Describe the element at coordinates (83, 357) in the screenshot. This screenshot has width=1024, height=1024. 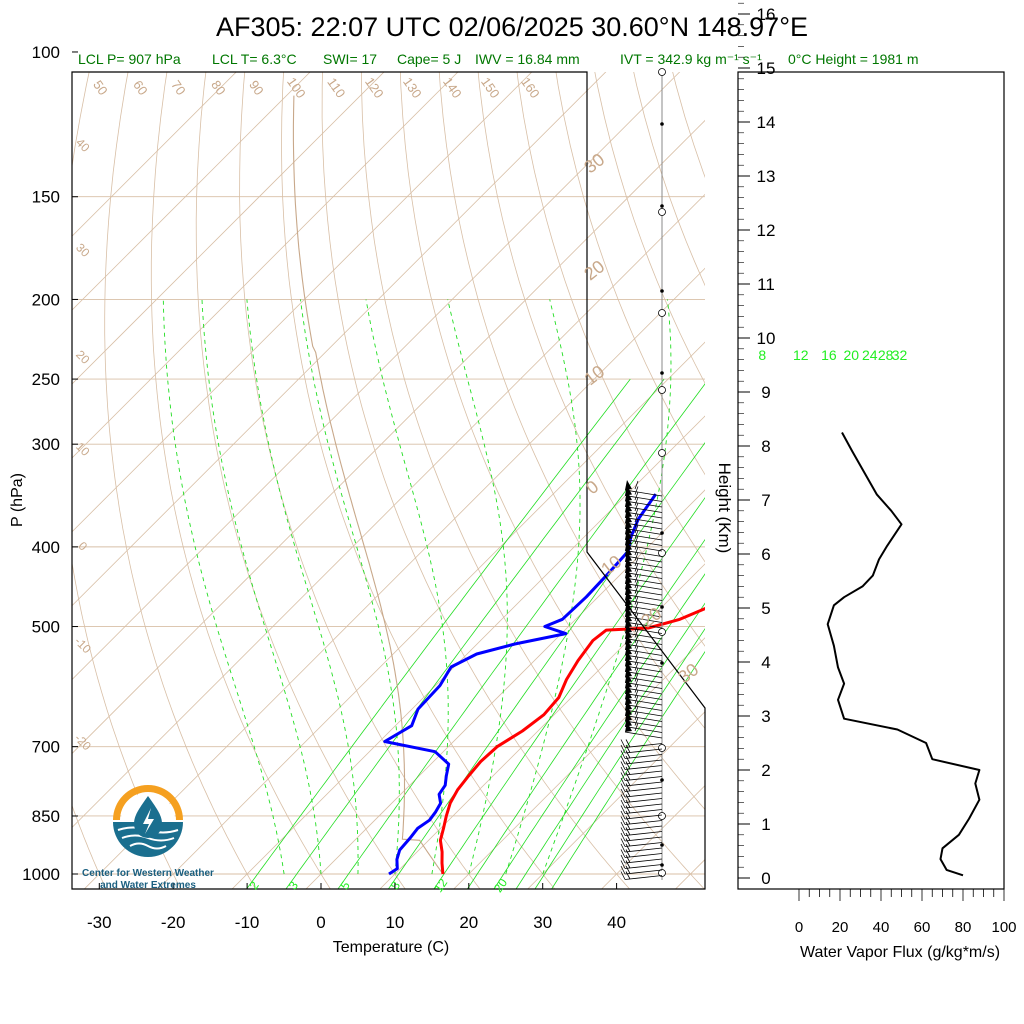
I see `isotherm-label: 20` at that location.